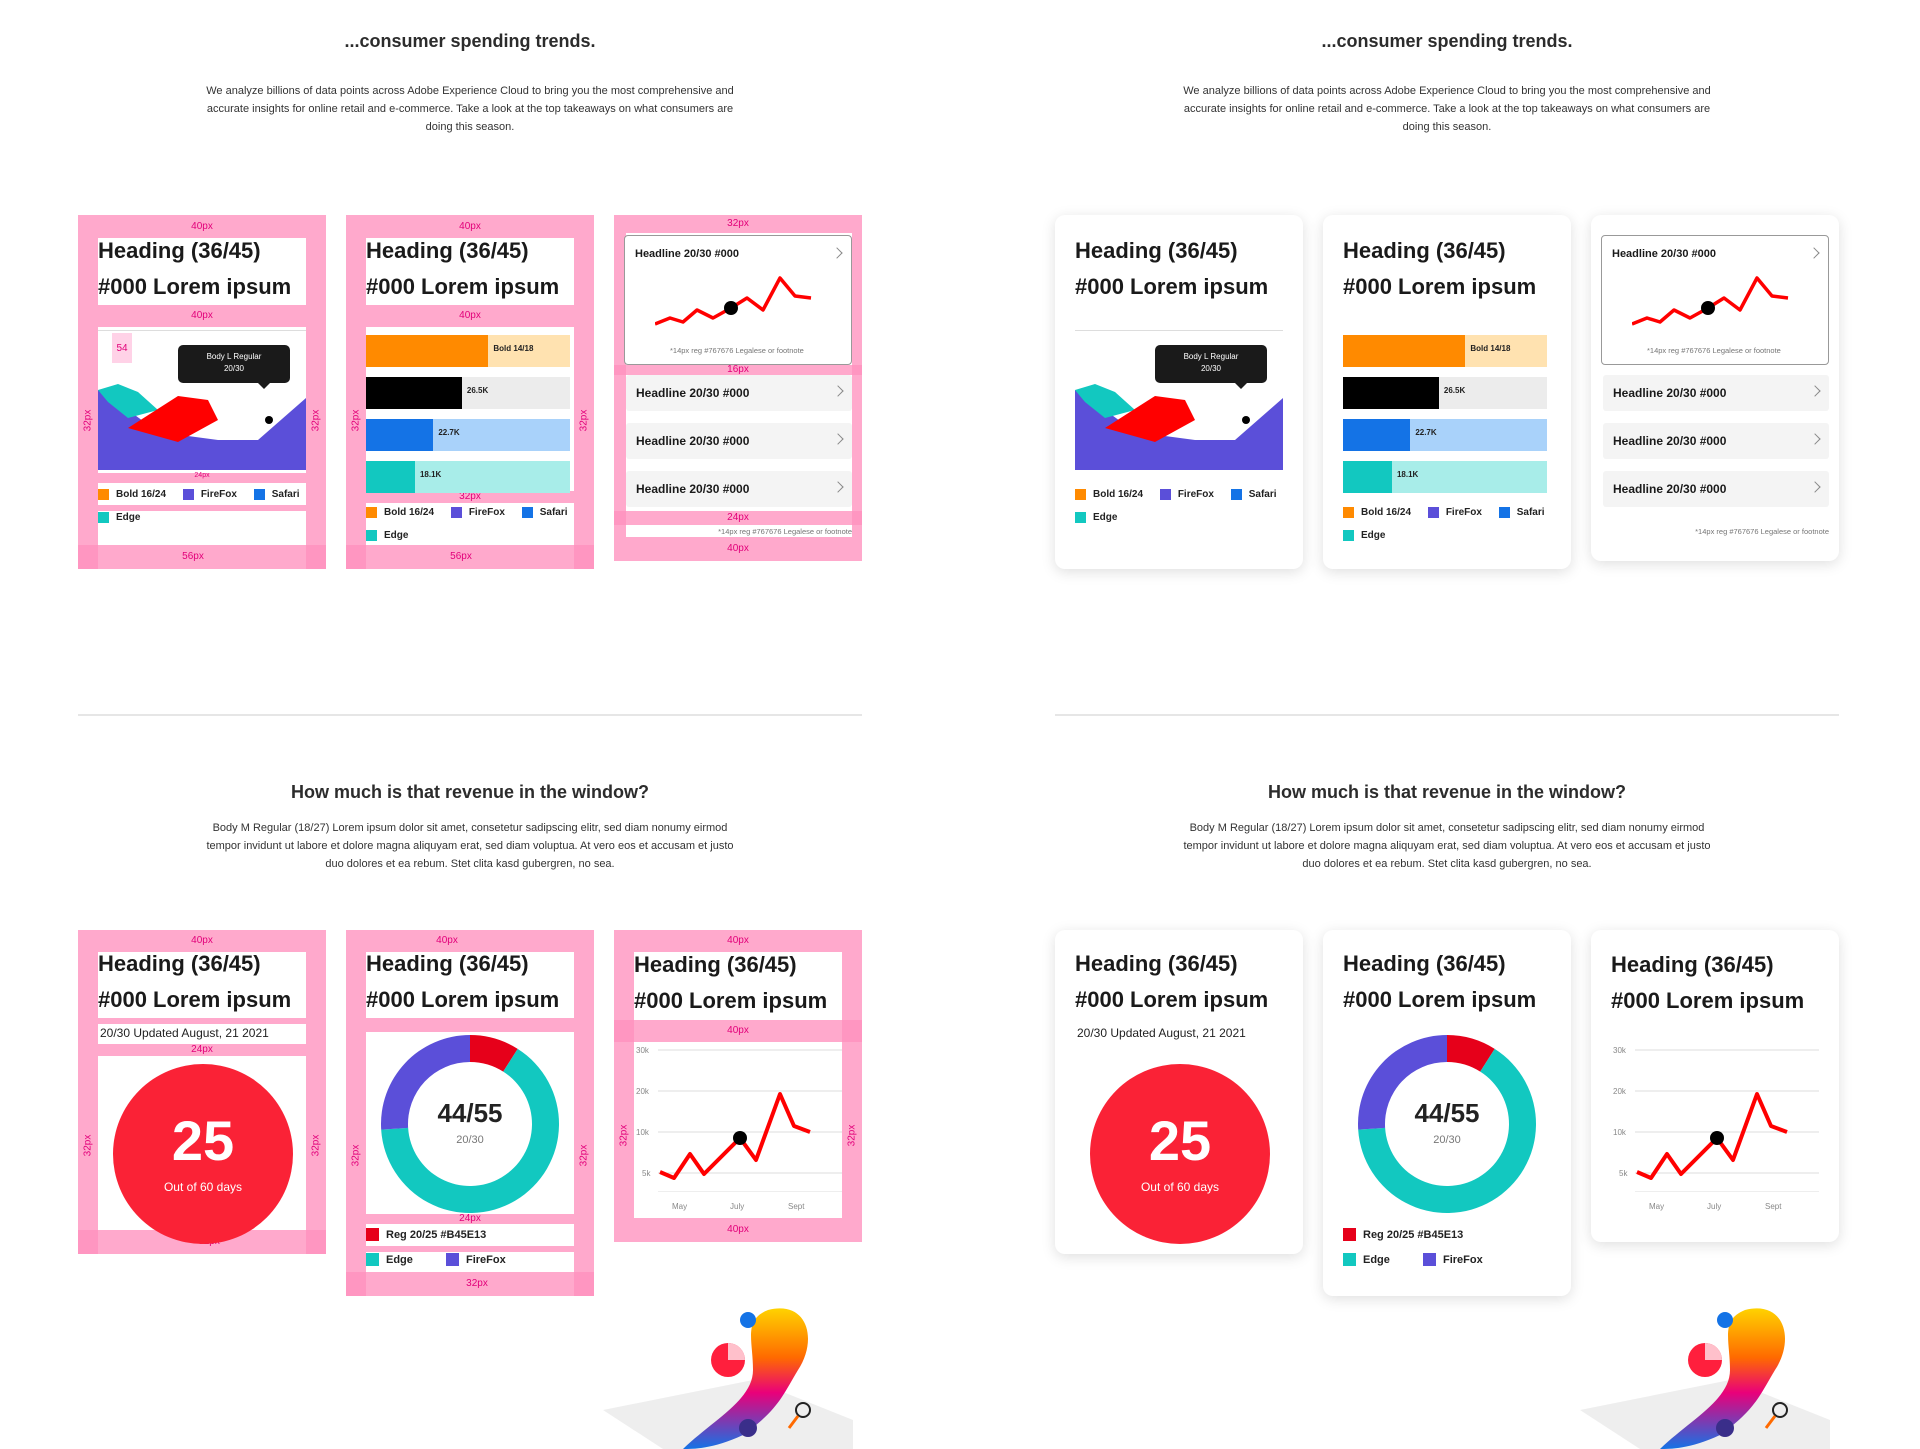 The image size is (1920, 1449). I want to click on tooltip-line2: 20/30, so click(234, 368).